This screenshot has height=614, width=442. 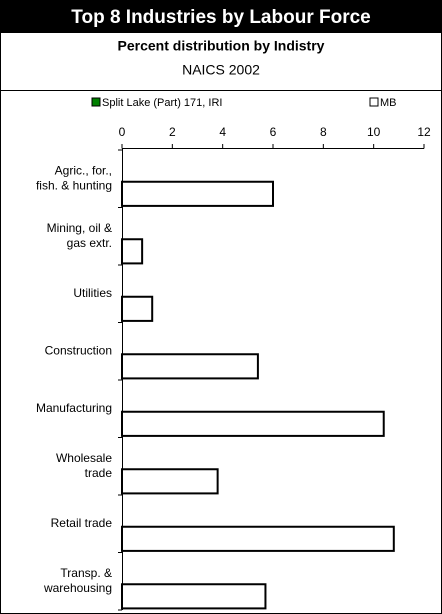 I want to click on title-bar, so click(x=221, y=16).